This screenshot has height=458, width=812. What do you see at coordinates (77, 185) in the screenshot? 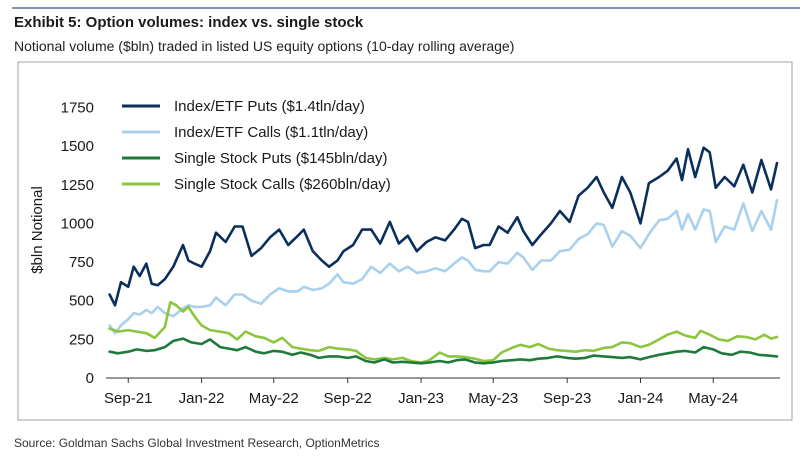
I see `y-tick-label: 1250` at bounding box center [77, 185].